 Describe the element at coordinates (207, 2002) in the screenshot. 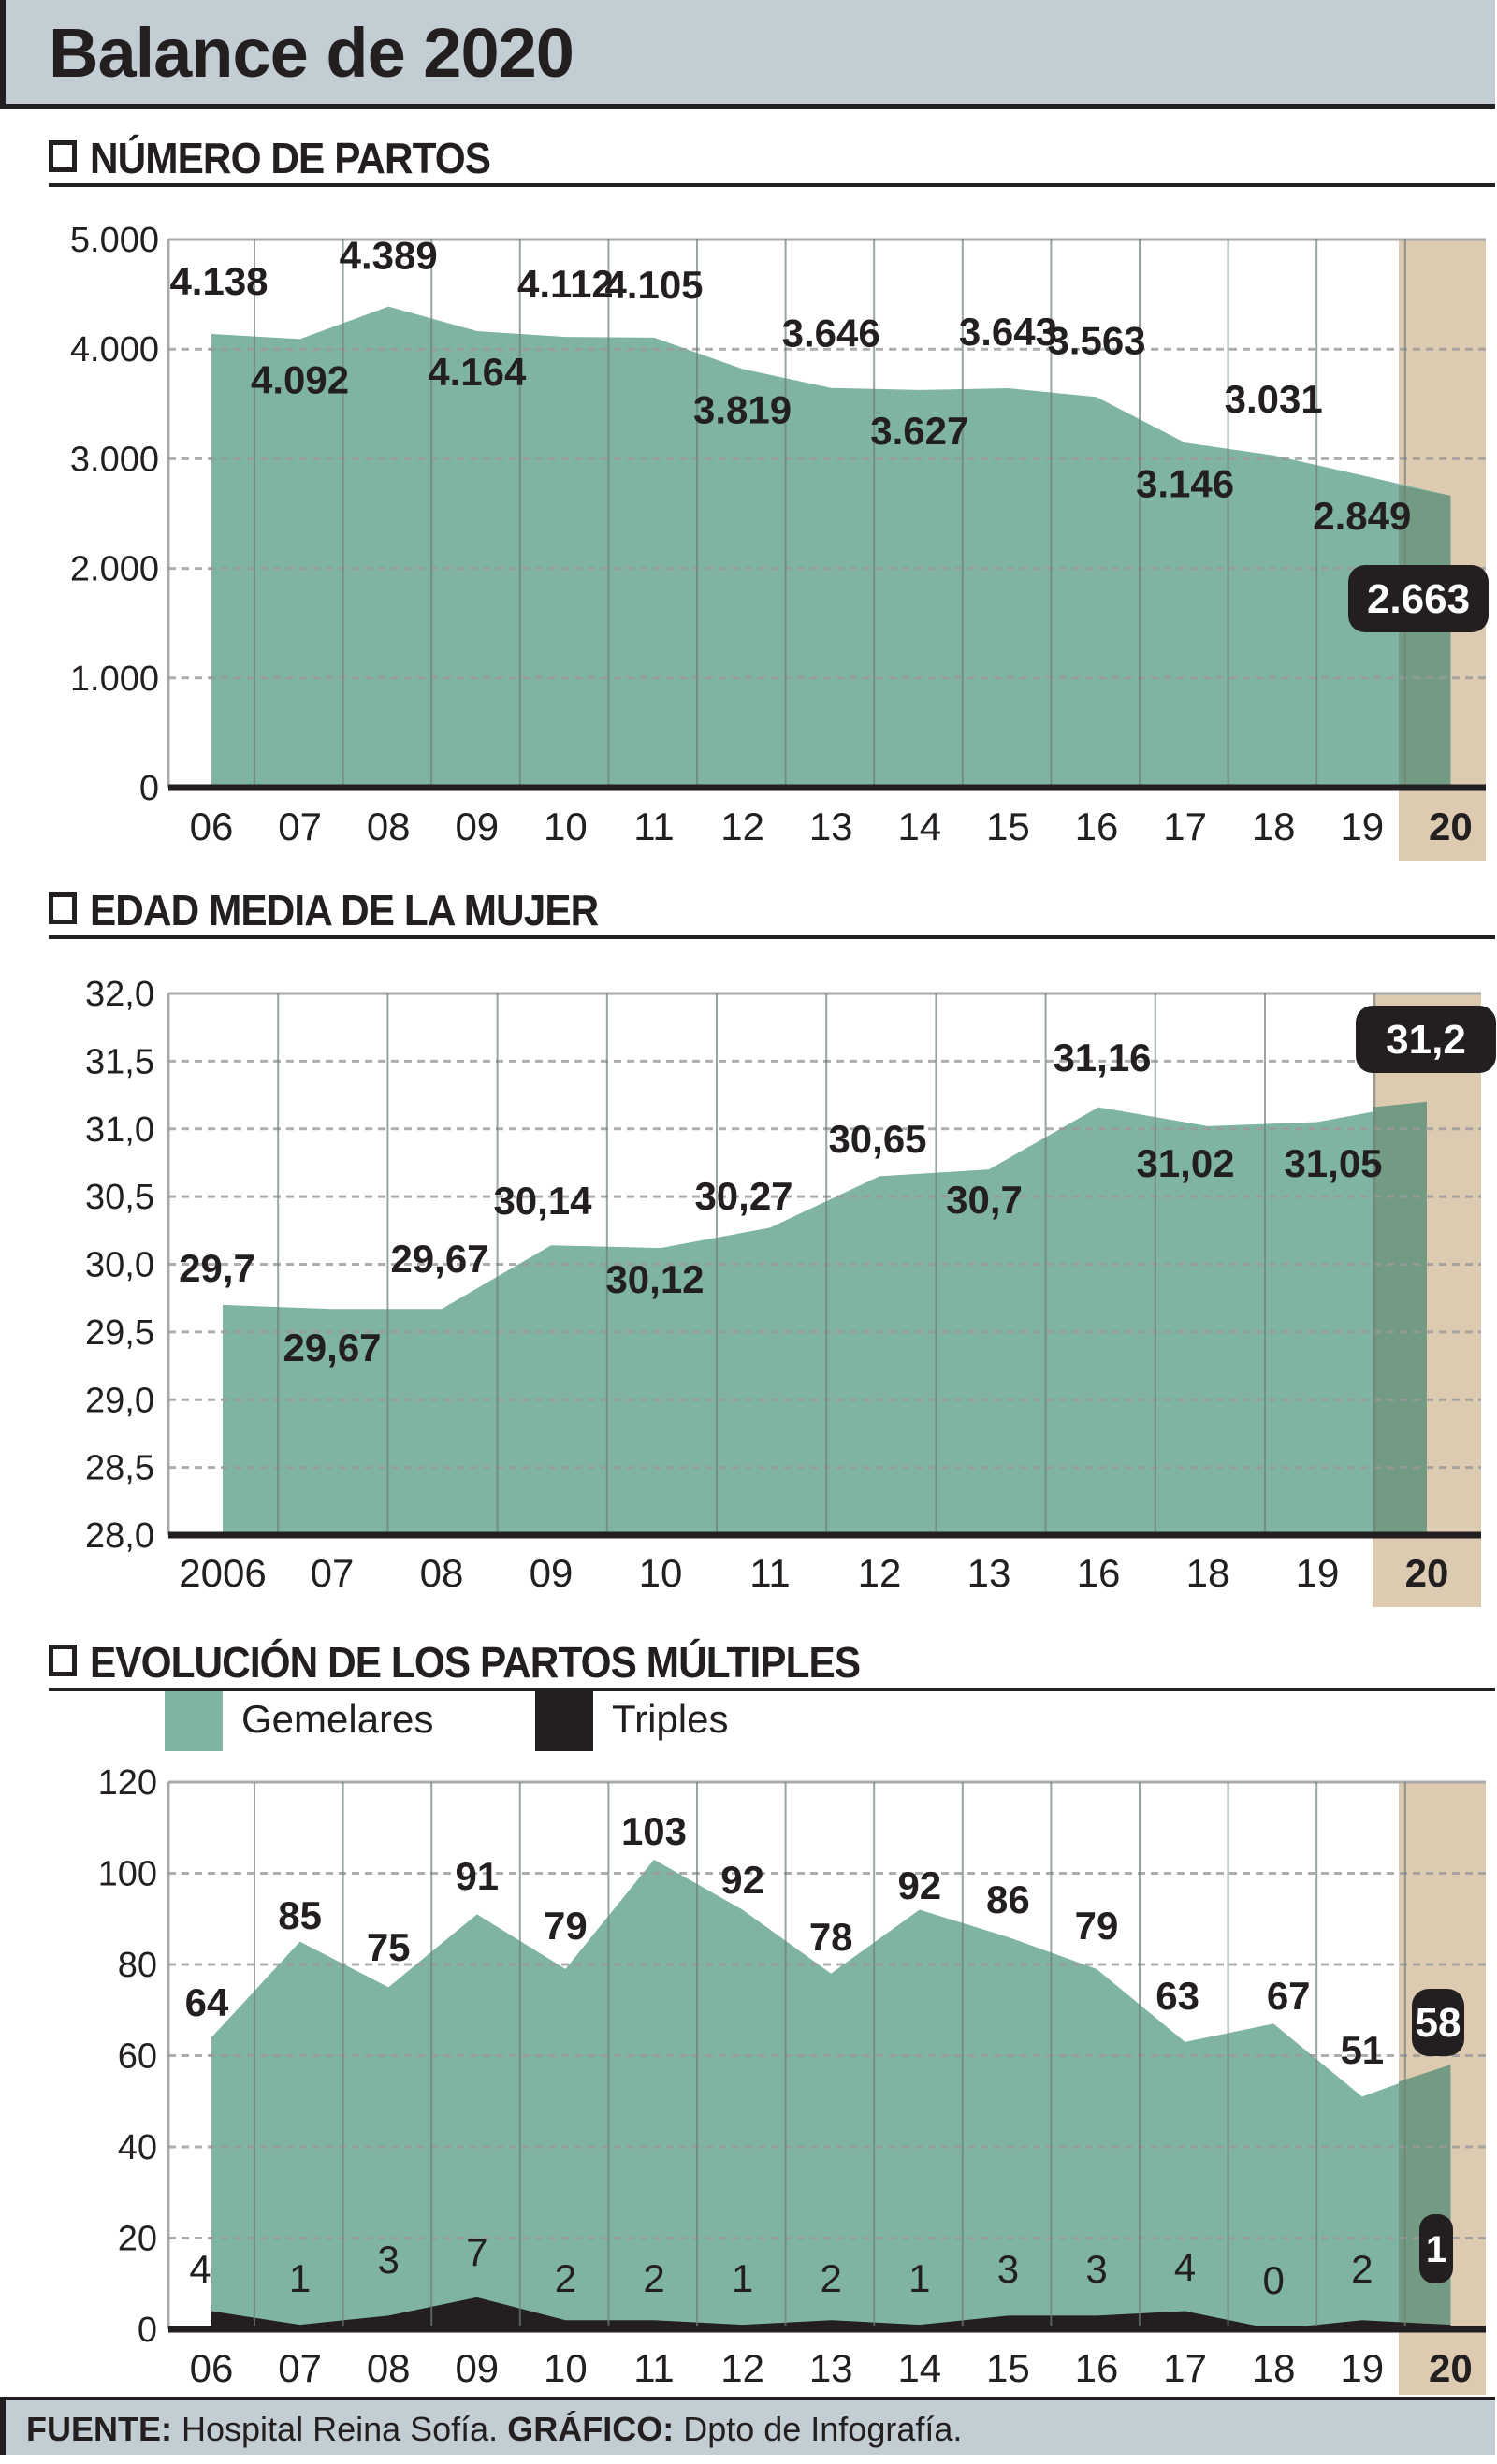

I see `data-label: 64` at that location.